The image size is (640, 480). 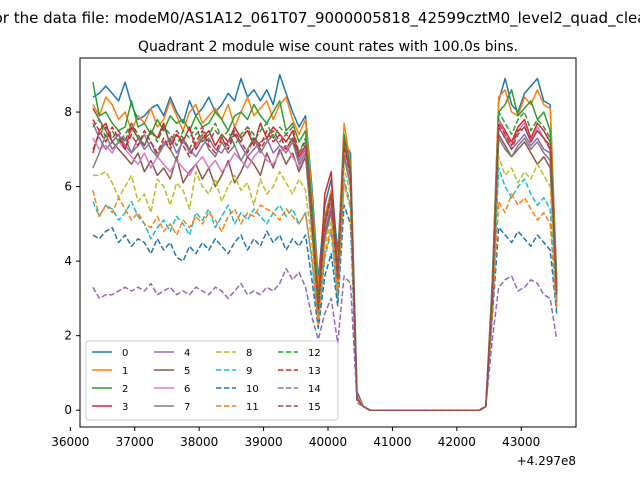 What do you see at coordinates (249, 353) in the screenshot?
I see `legend-label: 8` at bounding box center [249, 353].